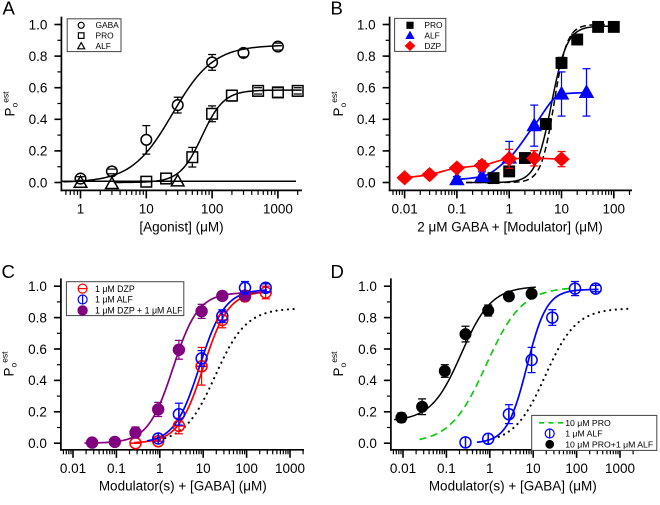  I want to click on svg-text: 1 μM DZP + 1 μM ALF, so click(139, 311).